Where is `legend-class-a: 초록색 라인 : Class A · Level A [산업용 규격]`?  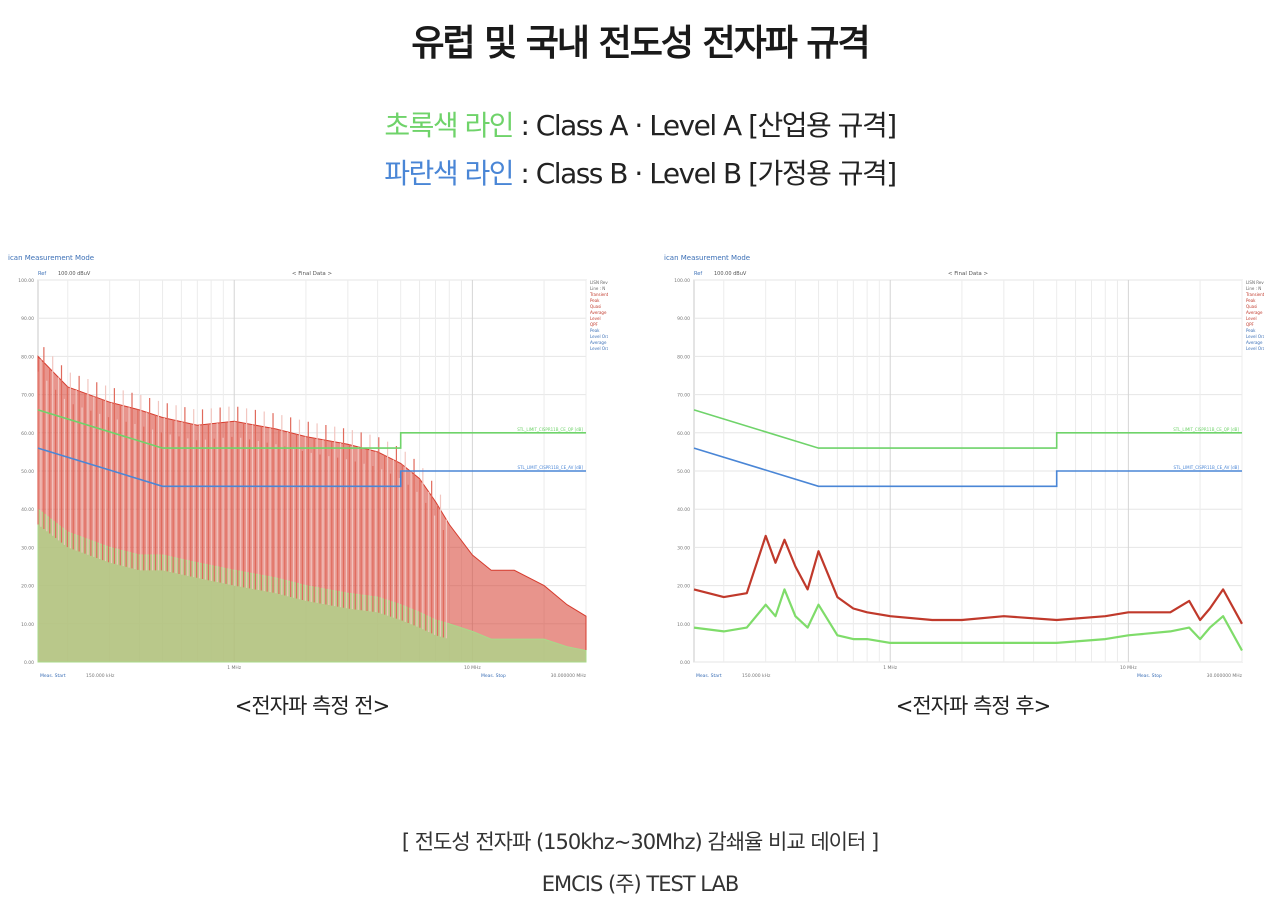 legend-class-a: 초록색 라인 : Class A · Level A [산업용 규격] is located at coordinates (640, 124).